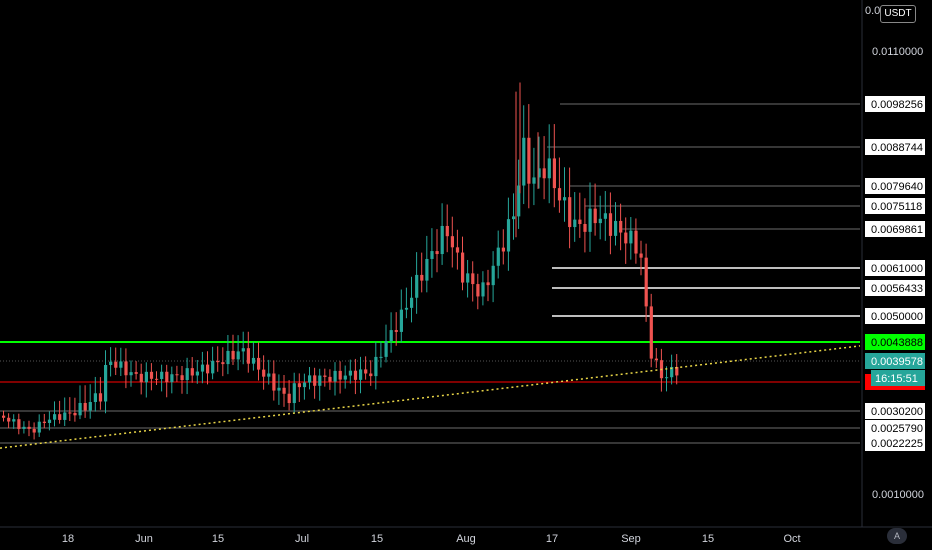 The height and width of the screenshot is (550, 932). I want to click on currency-badge: USDT, so click(898, 14).